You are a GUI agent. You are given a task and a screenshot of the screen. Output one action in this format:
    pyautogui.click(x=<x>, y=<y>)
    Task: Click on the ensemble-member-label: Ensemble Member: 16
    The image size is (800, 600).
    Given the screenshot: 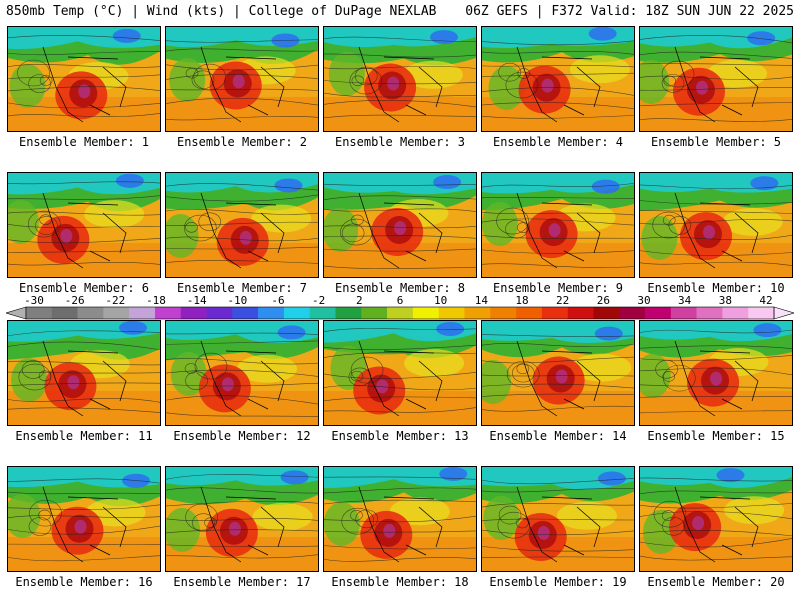 What is the action you would take?
    pyautogui.click(x=84, y=582)
    